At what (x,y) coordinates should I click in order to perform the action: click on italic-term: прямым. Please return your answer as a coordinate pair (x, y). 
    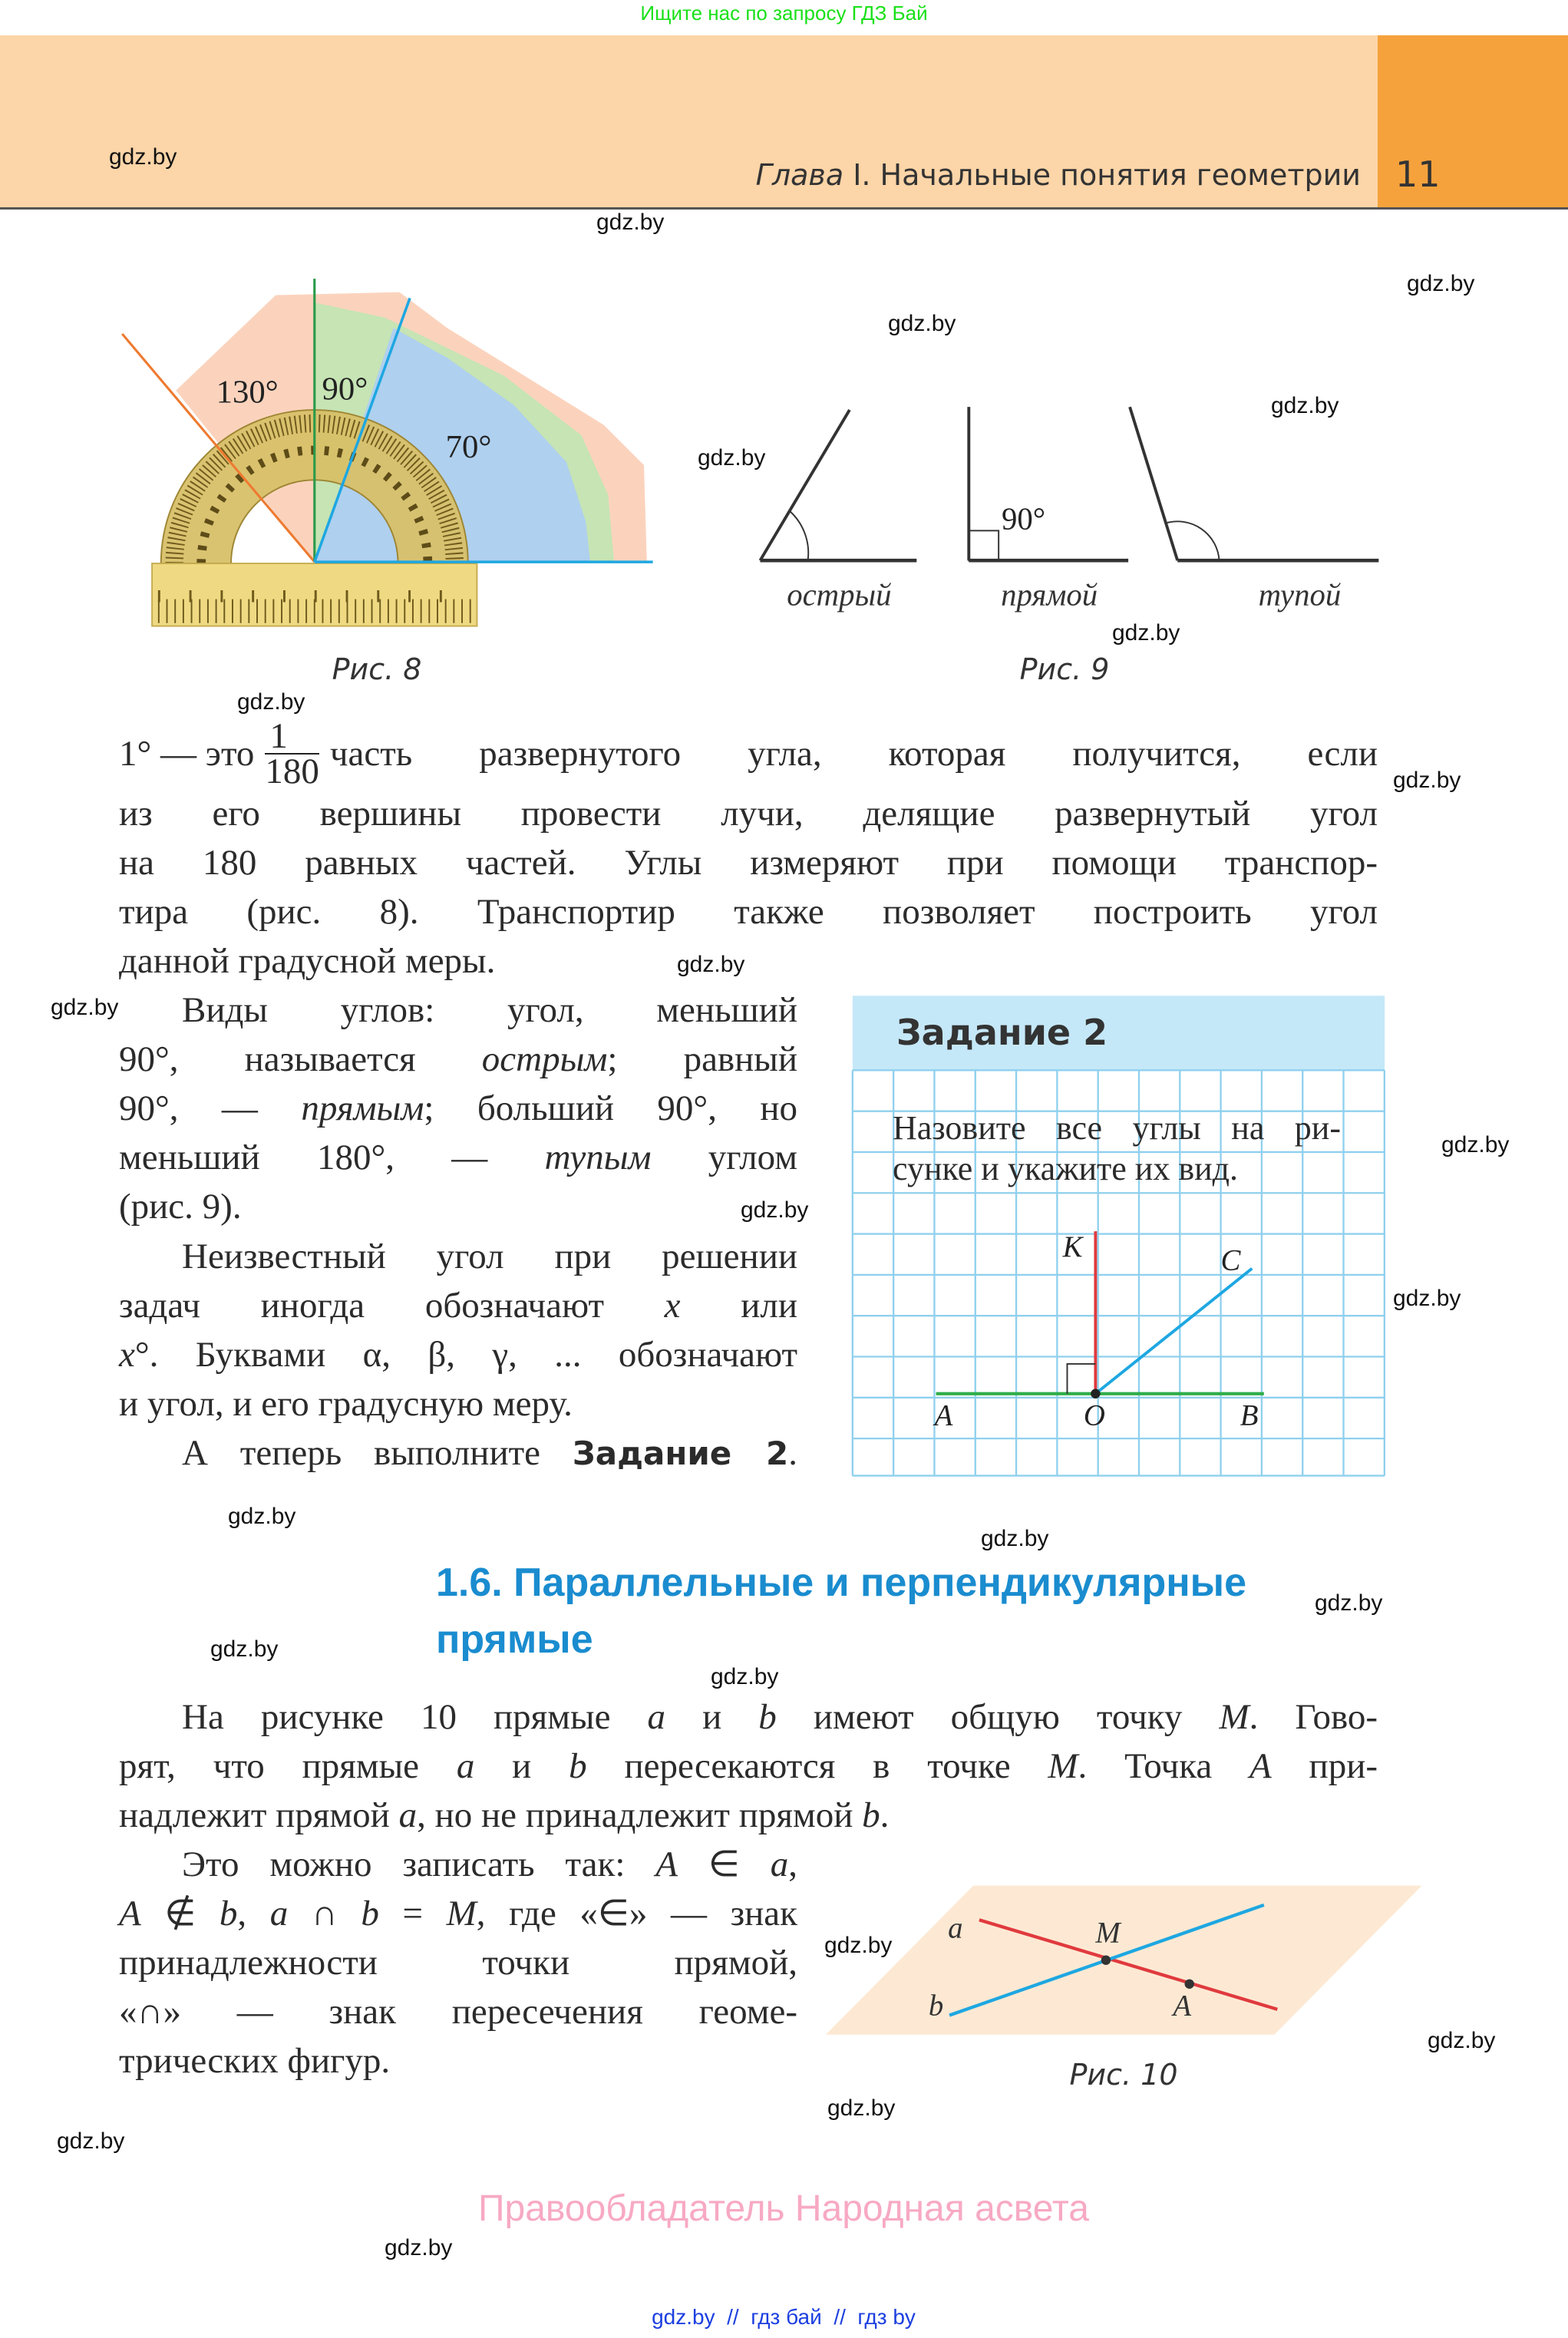
    Looking at the image, I should click on (363, 1108).